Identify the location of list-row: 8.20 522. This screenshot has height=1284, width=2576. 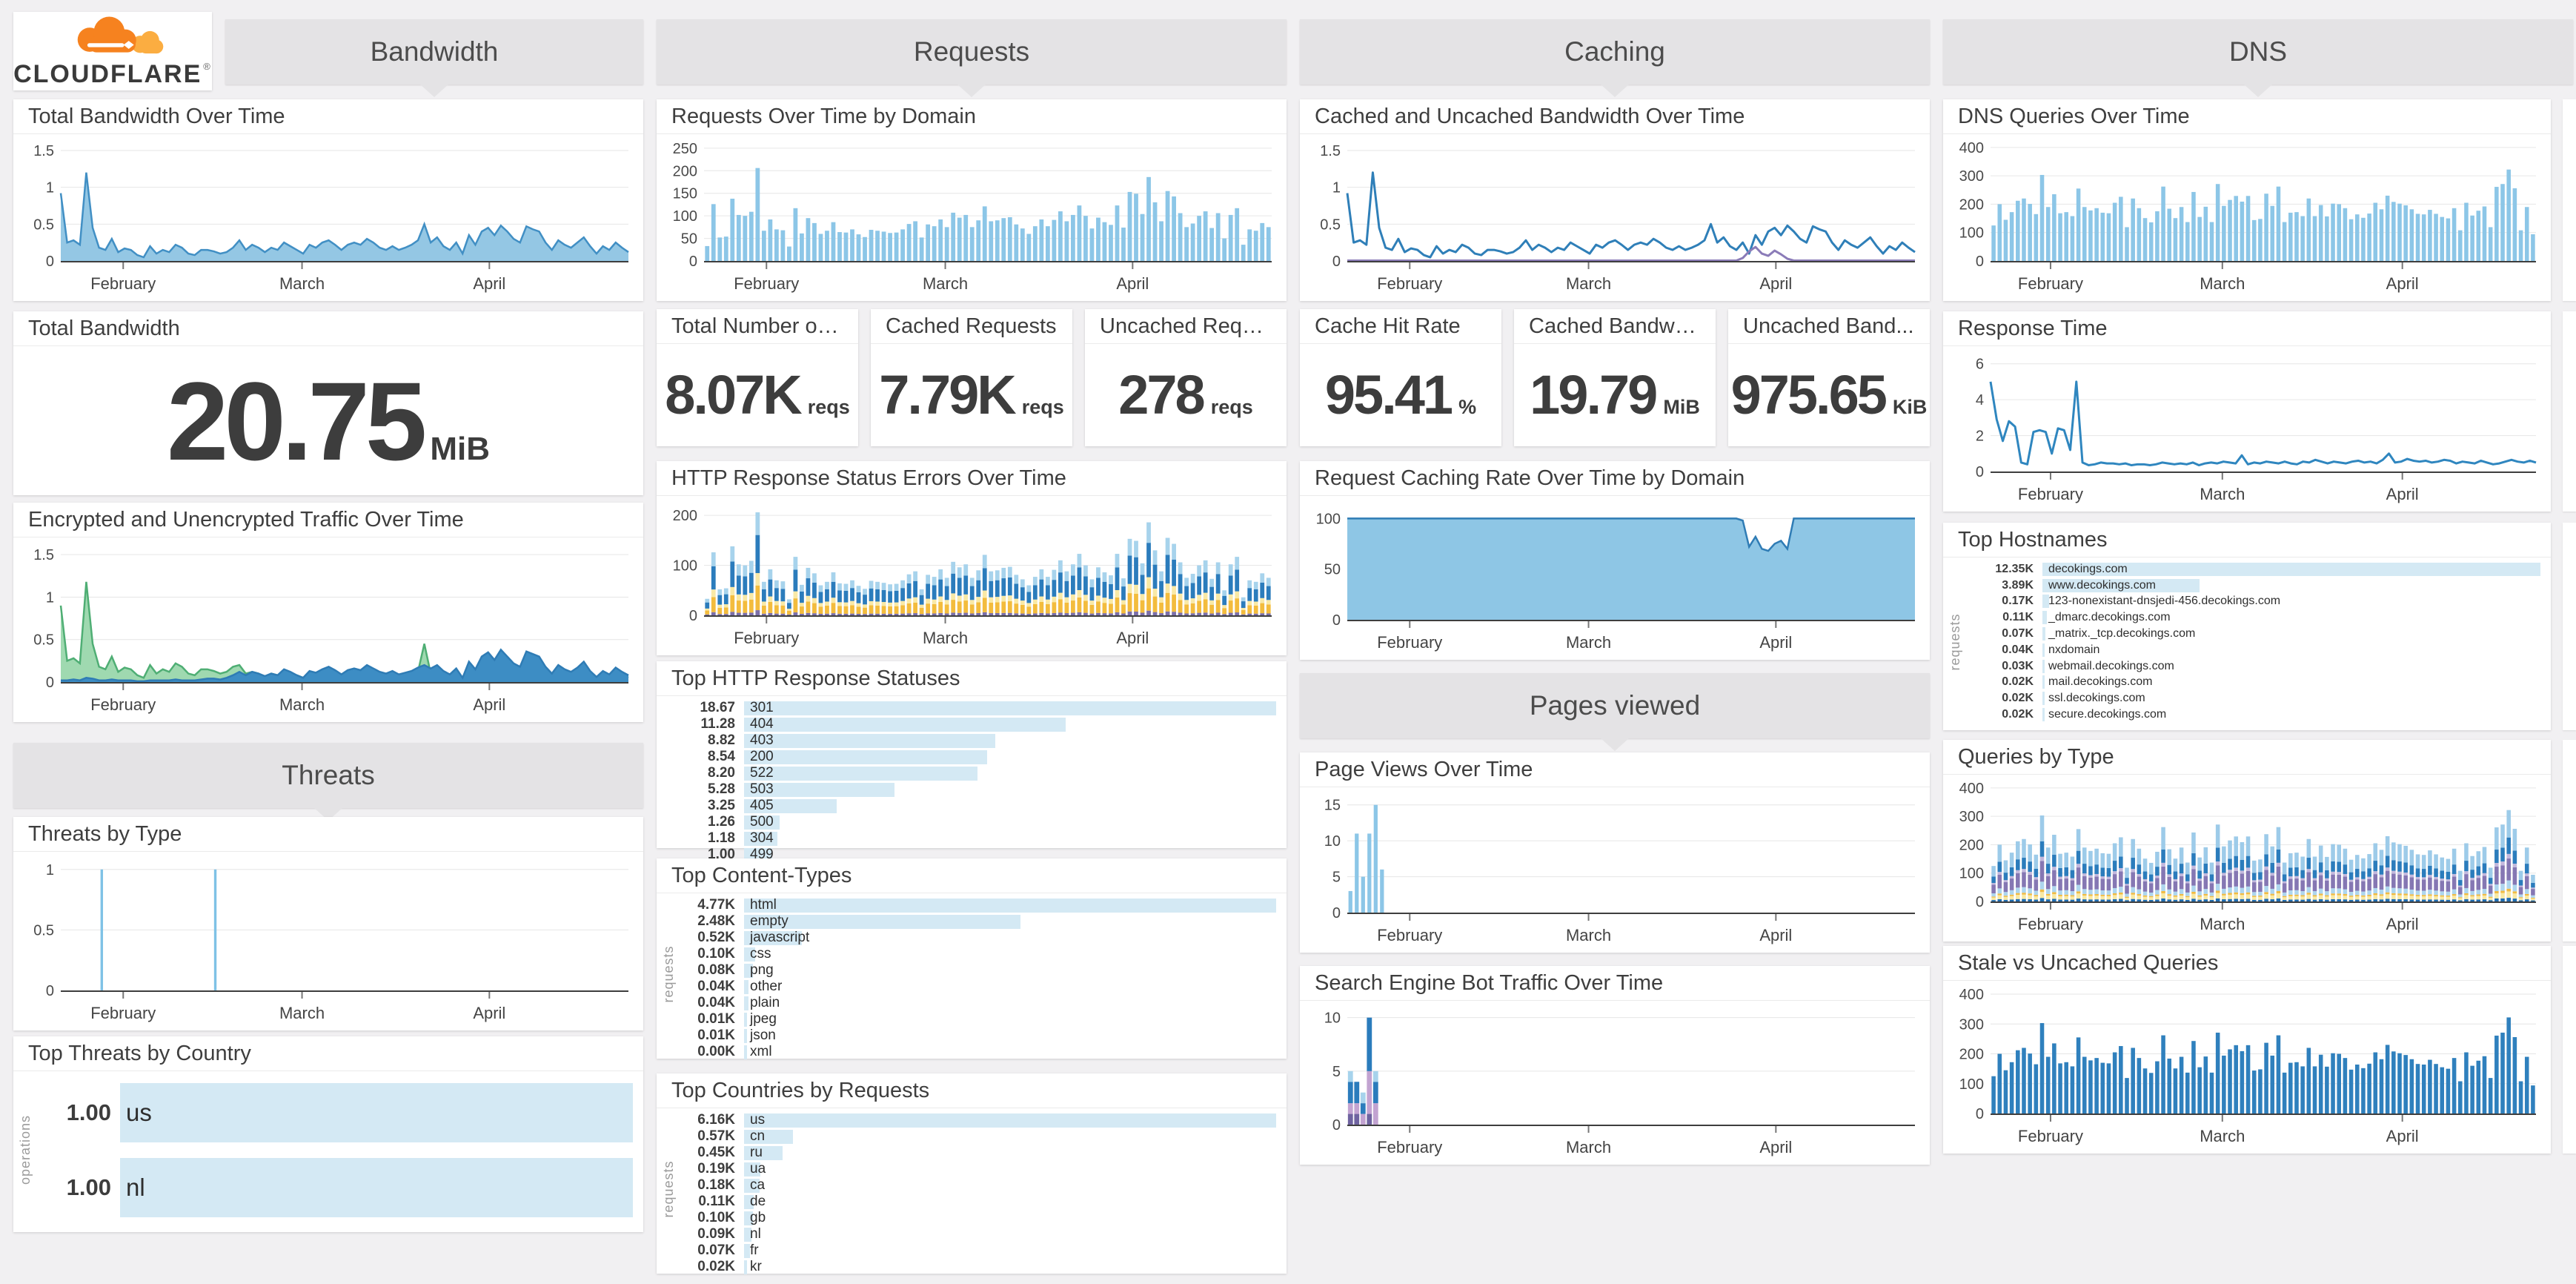
(980, 773).